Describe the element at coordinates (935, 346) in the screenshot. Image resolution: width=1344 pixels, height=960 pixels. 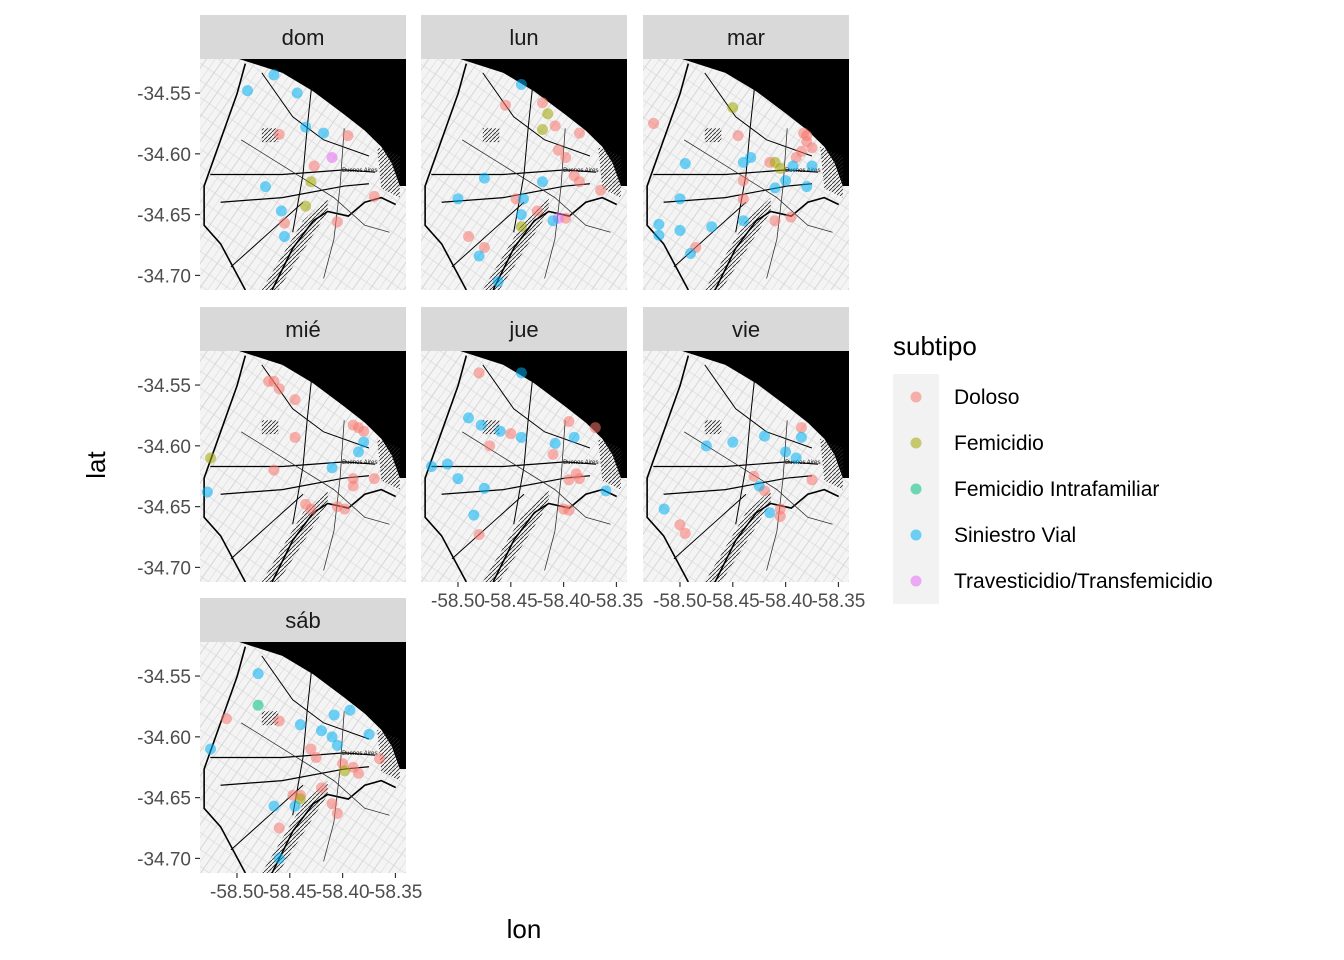
I see `legend-title: subtipo` at that location.